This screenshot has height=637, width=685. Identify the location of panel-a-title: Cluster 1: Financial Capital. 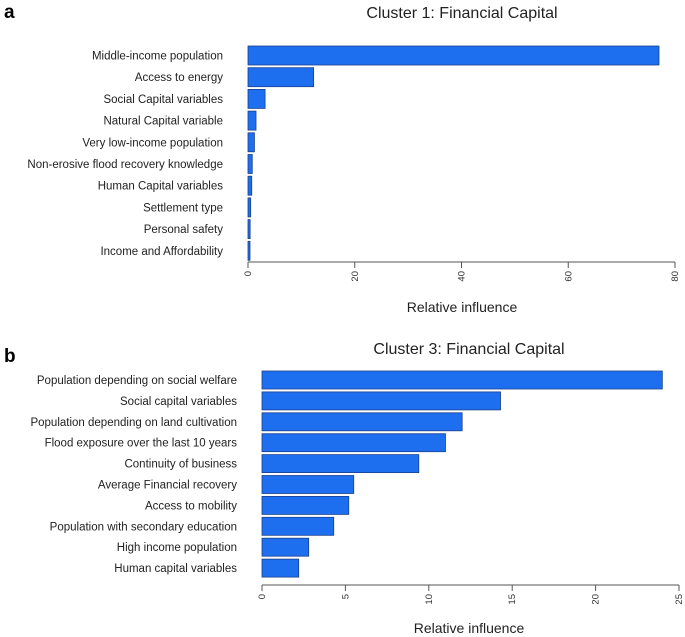
(461, 13).